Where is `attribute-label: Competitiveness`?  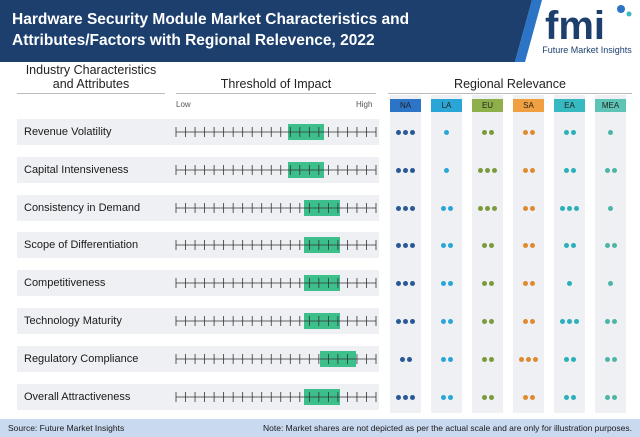
attribute-label: Competitiveness is located at coordinates (65, 283).